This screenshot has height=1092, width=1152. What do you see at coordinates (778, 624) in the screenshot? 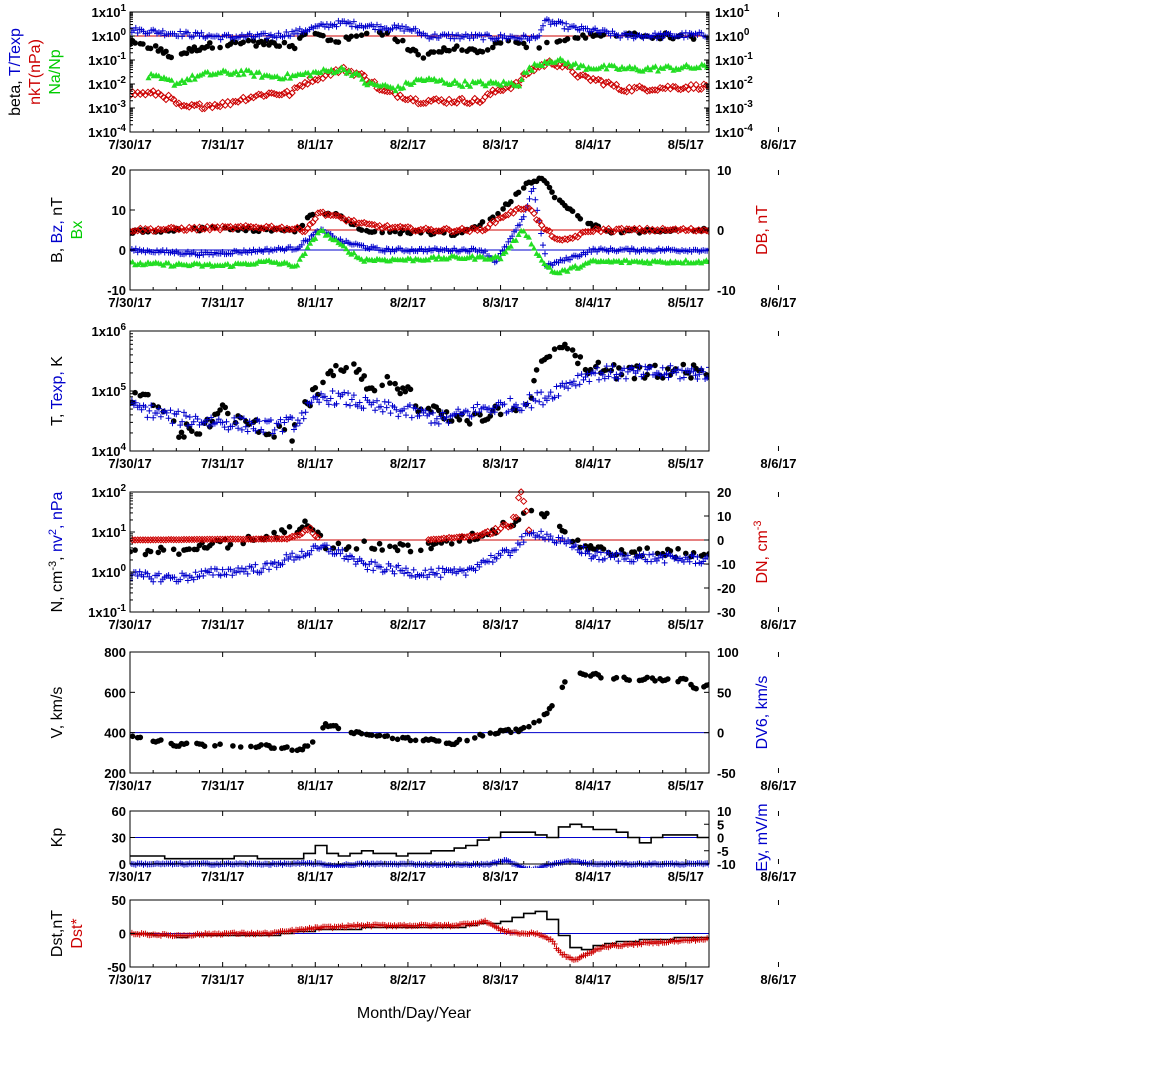
I see `x-tick-label: 8/6/17` at bounding box center [778, 624].